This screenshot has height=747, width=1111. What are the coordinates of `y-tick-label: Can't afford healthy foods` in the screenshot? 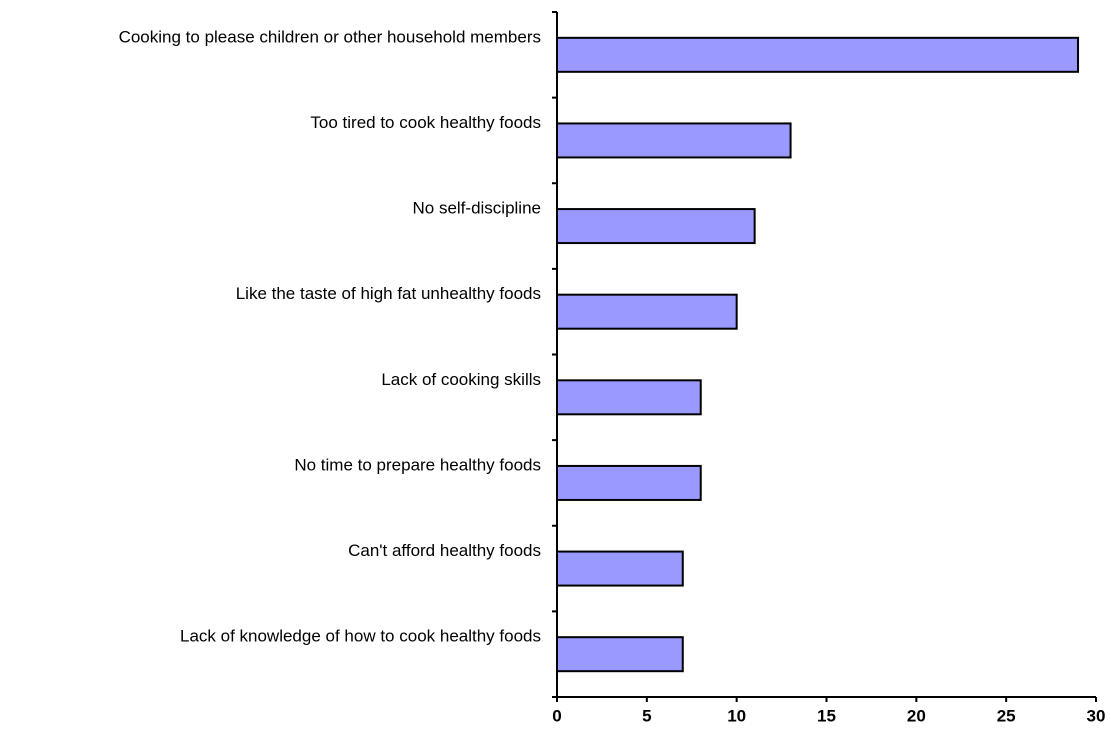 It's located at (444, 550).